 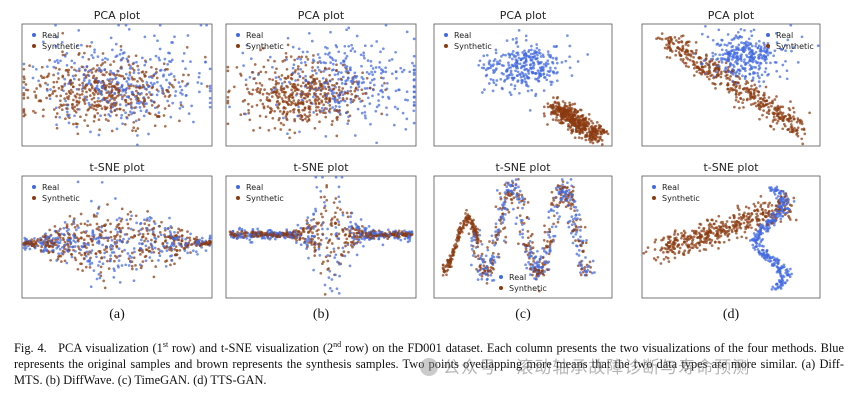 What do you see at coordinates (473, 46) in the screenshot?
I see `legend-label: Synthetic` at bounding box center [473, 46].